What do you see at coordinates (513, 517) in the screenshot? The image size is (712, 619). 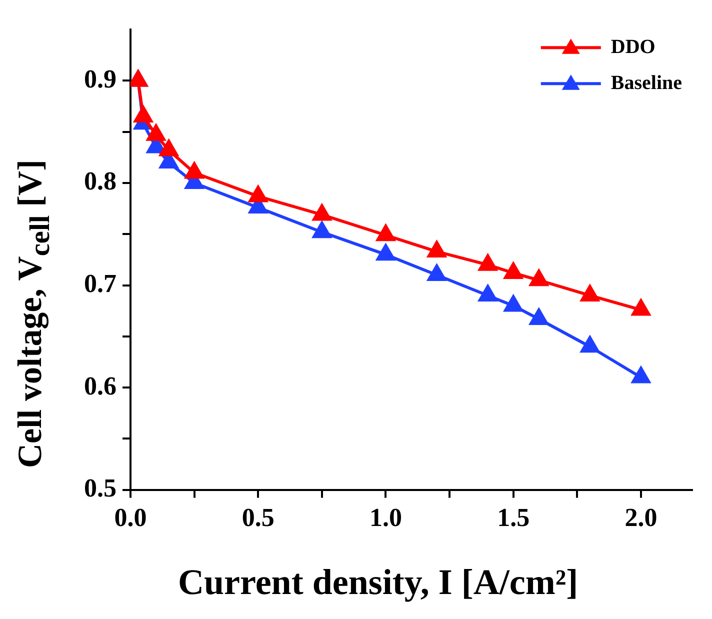 I see `x-tick-label: 1.5` at bounding box center [513, 517].